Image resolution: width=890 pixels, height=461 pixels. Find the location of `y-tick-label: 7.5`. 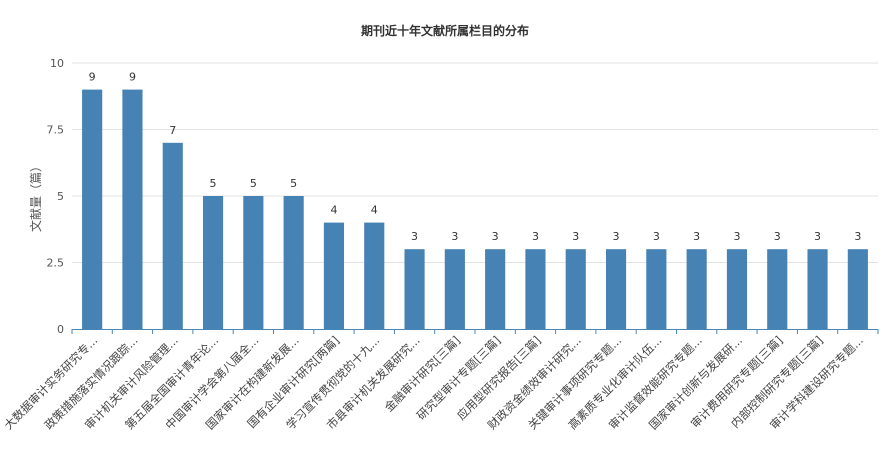

y-tick-label: 7.5 is located at coordinates (56, 130).